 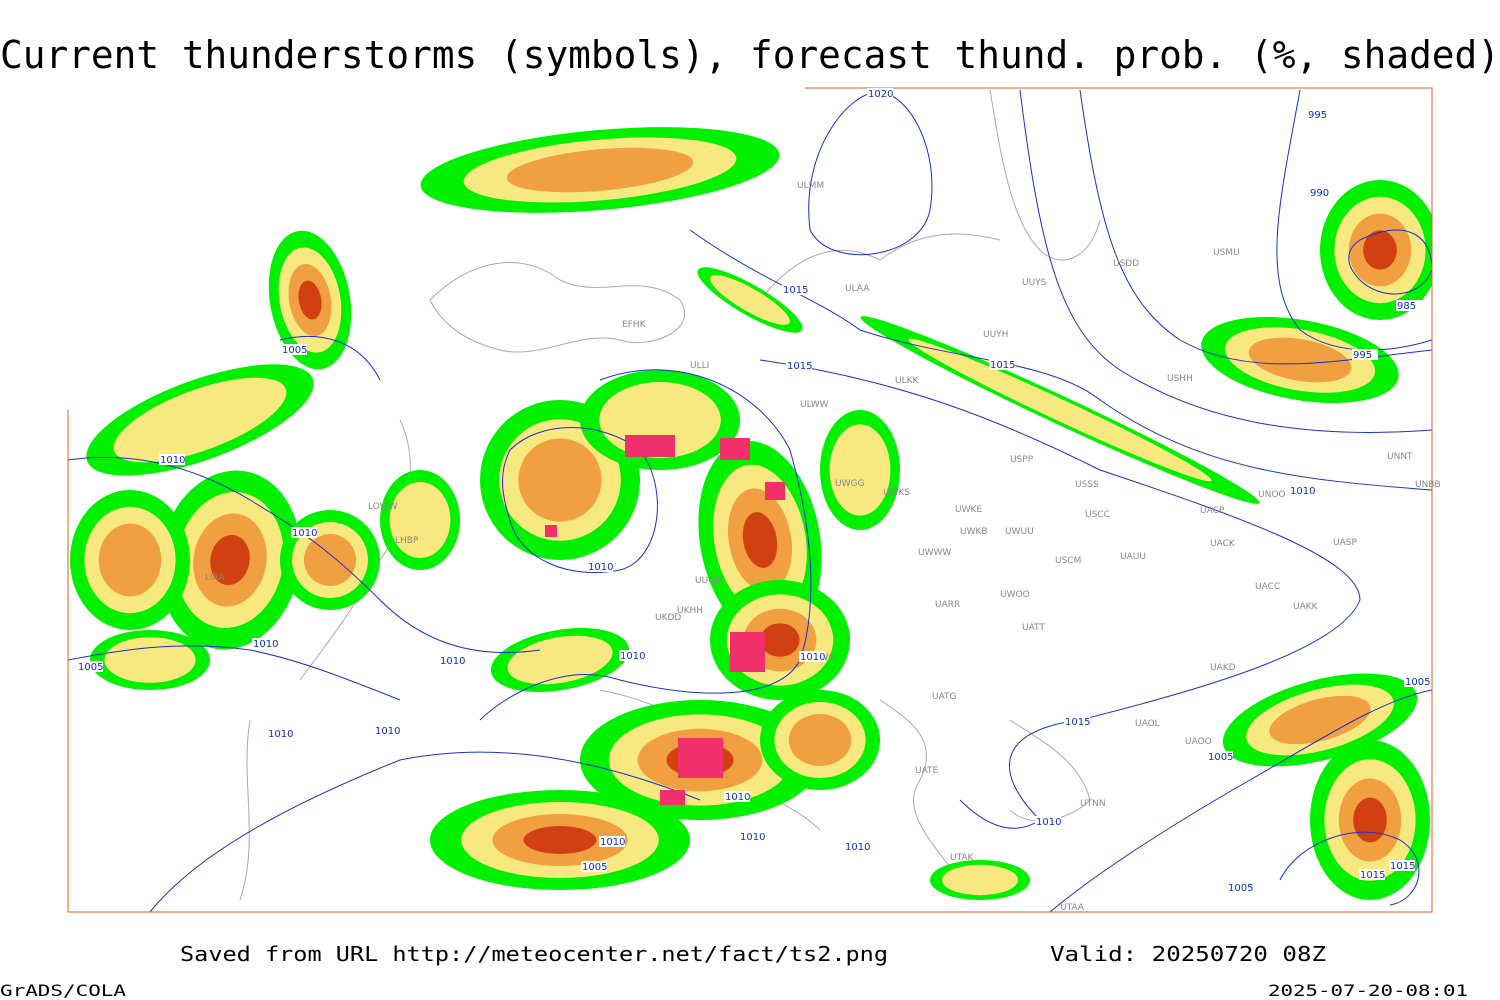 What do you see at coordinates (1223, 544) in the screenshot?
I see `station-label: UACK` at bounding box center [1223, 544].